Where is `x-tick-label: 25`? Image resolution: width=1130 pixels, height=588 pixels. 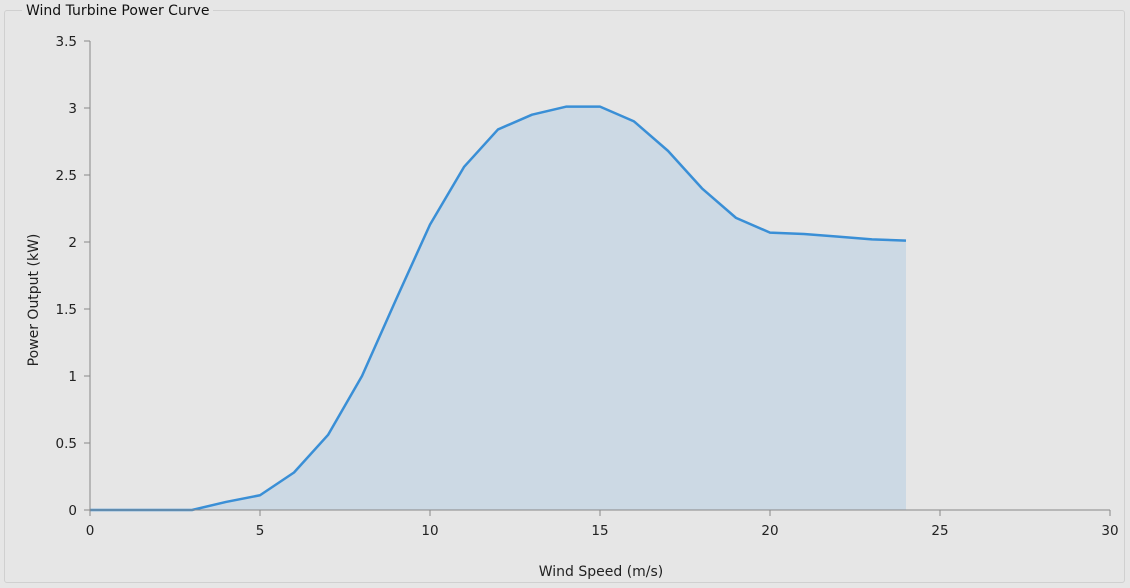
x-tick-label: 25 is located at coordinates (939, 531).